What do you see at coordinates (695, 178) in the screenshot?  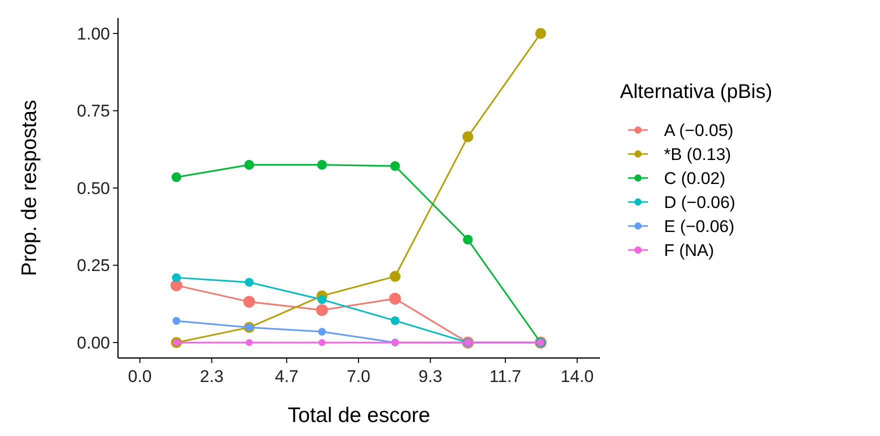 I see `legend-label: C (0.02)` at bounding box center [695, 178].